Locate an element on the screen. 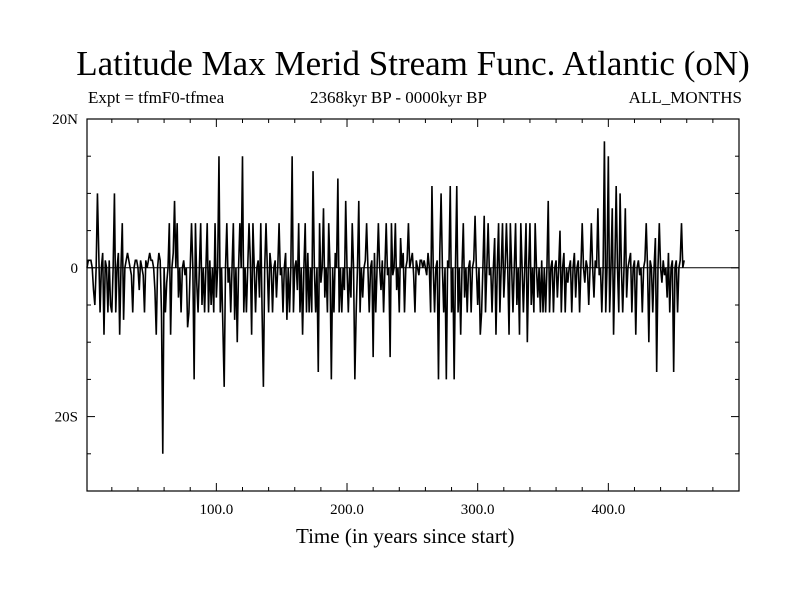 Image resolution: width=800 pixels, height=600 pixels. y-tick-label: 0 is located at coordinates (75, 269).